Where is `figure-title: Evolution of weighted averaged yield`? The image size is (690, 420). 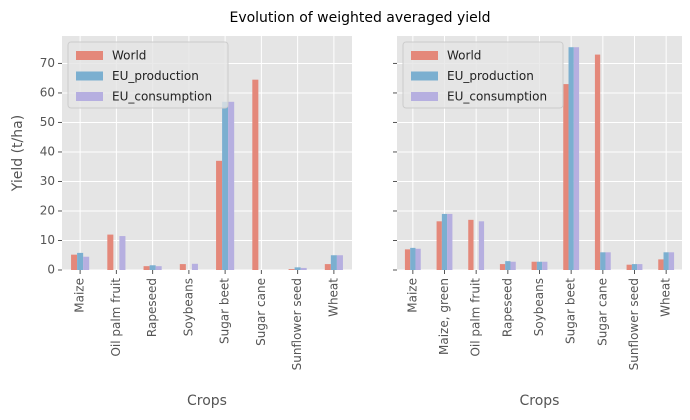 figure-title: Evolution of weighted averaged yield is located at coordinates (359, 18).